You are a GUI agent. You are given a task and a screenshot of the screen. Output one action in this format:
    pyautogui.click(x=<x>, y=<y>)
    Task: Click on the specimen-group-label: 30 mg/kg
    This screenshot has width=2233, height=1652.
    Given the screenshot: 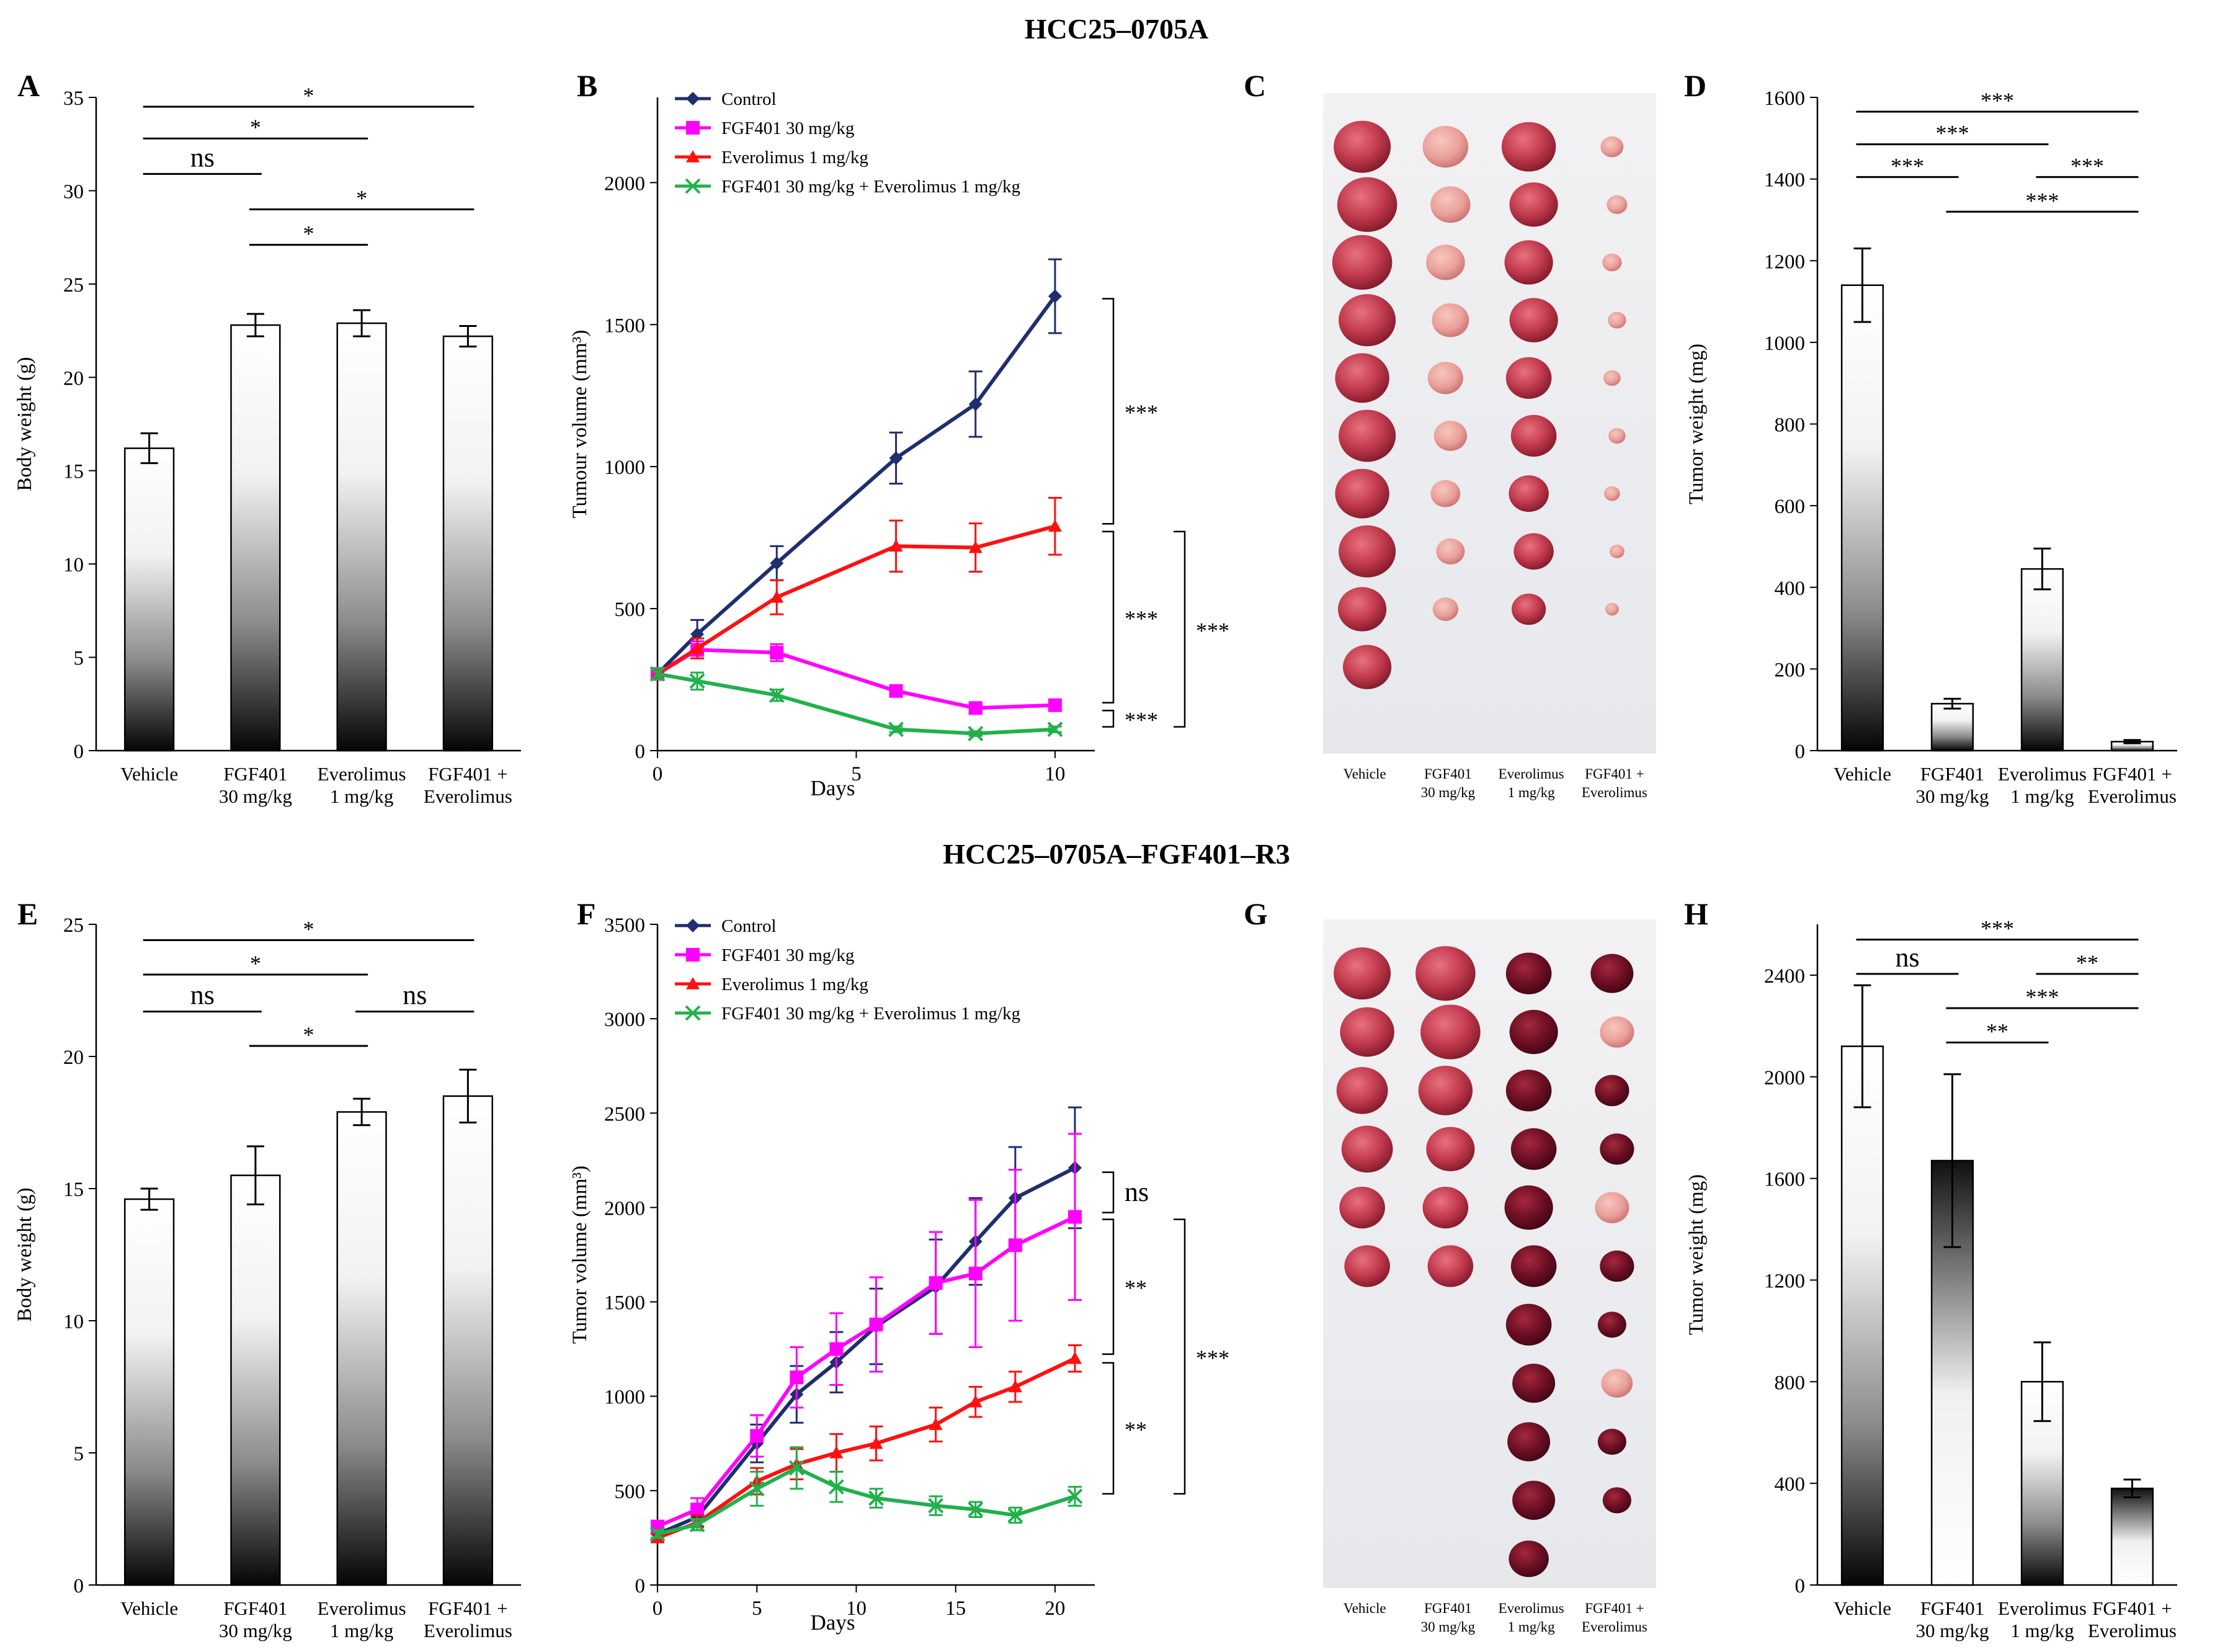 What is the action you would take?
    pyautogui.click(x=1449, y=1627)
    